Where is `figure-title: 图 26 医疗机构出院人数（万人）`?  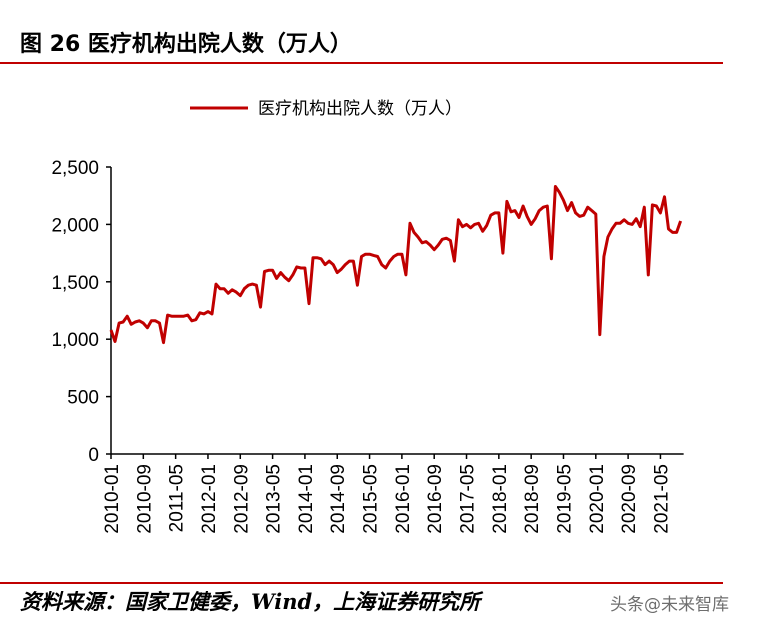 figure-title: 图 26 医疗机构出院人数（万人） is located at coordinates (186, 44).